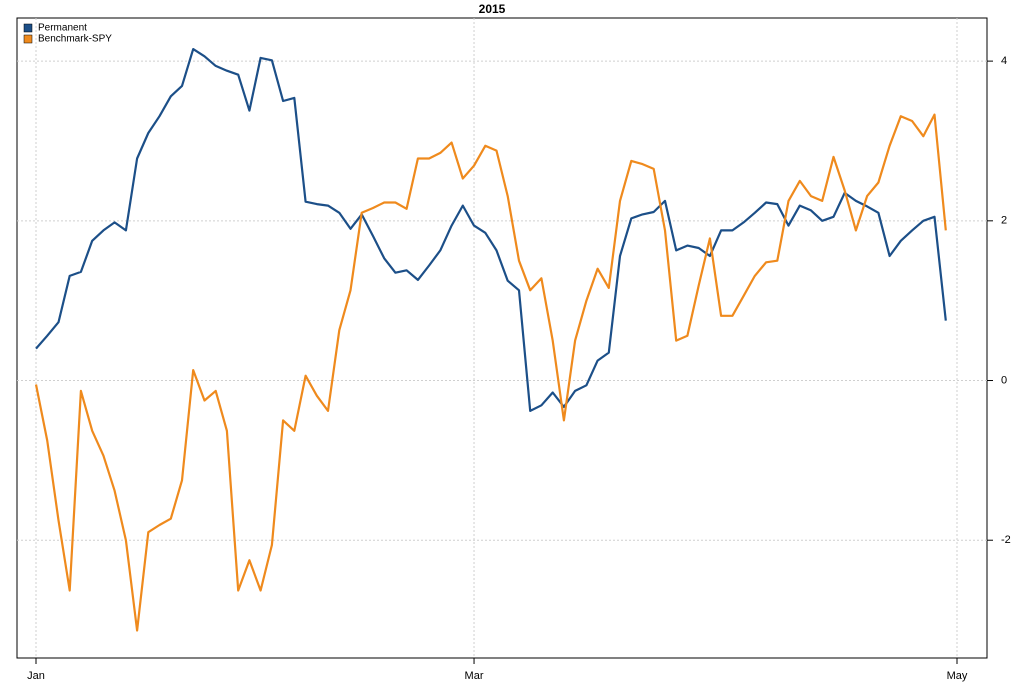 The height and width of the screenshot is (683, 1024). I want to click on chart-title: 2015, so click(492, 9).